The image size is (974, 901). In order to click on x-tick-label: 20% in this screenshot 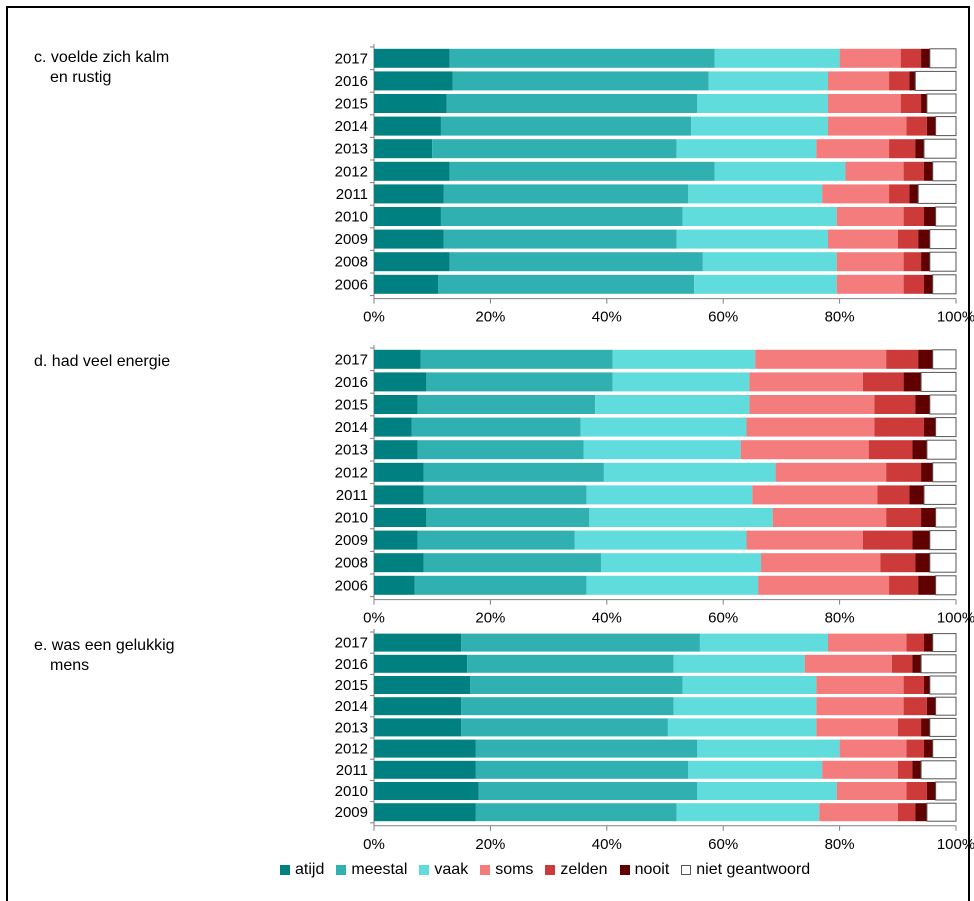, I will do `click(490, 317)`.